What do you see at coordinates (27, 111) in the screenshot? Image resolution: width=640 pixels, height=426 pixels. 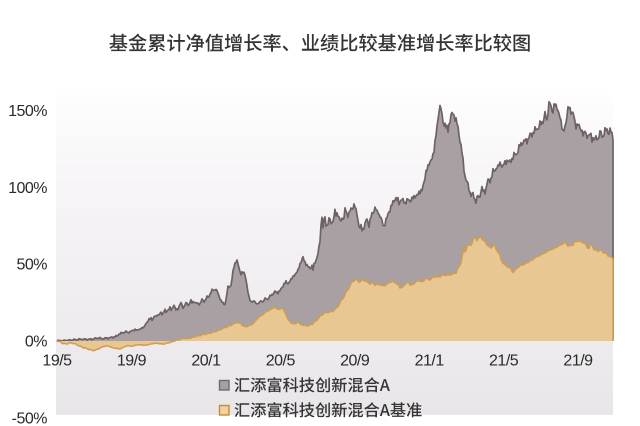 I see `svg-text: 150%` at bounding box center [27, 111].